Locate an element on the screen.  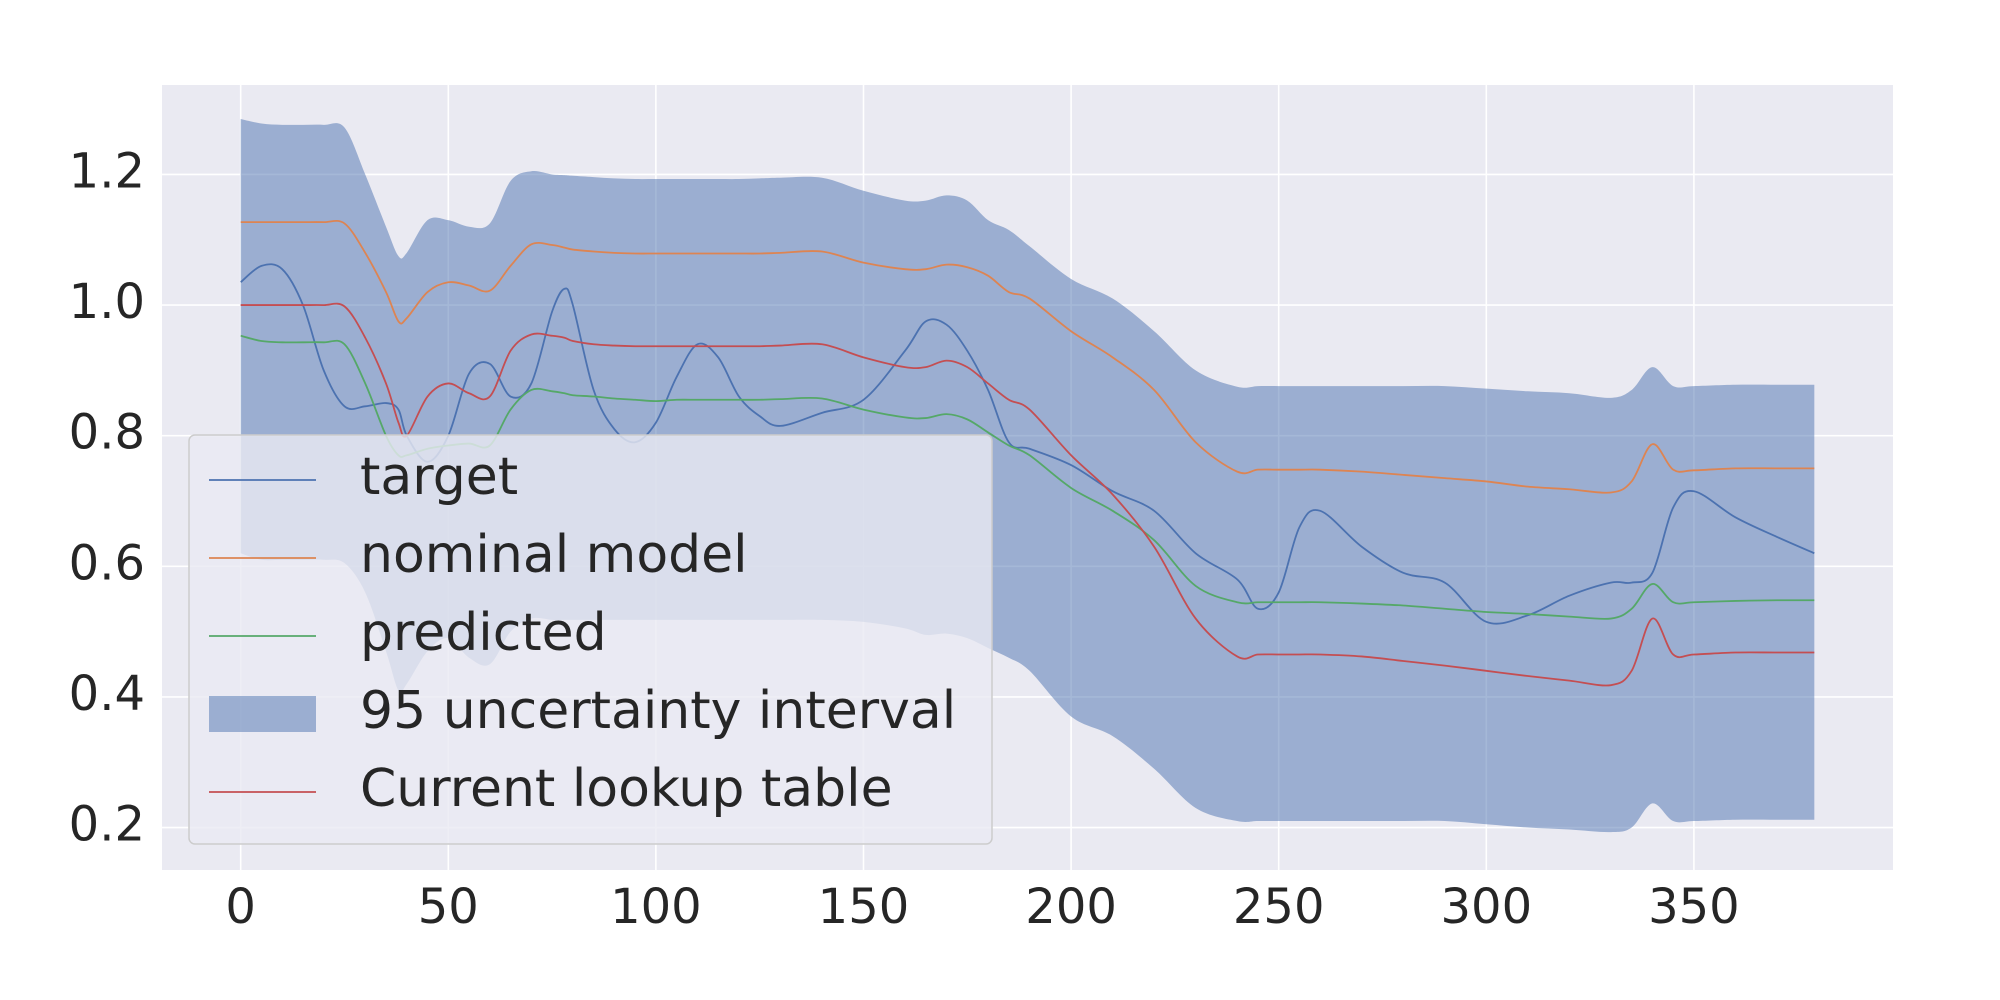
x-tick-label: 100 is located at coordinates (656, 907).